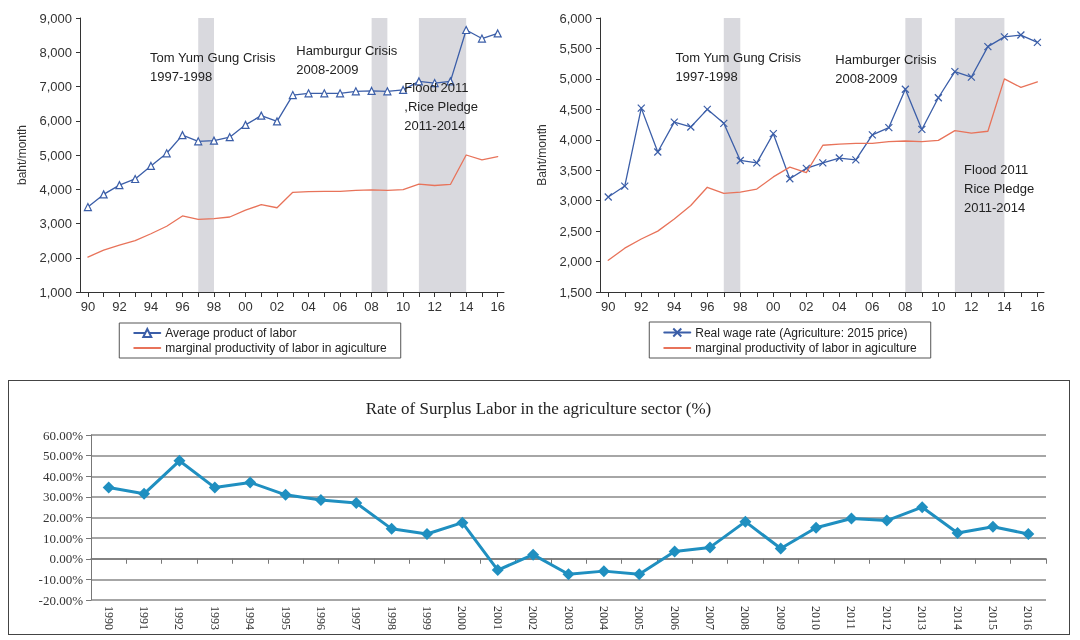  I want to click on x-tick-label: 2000, so click(462, 618).